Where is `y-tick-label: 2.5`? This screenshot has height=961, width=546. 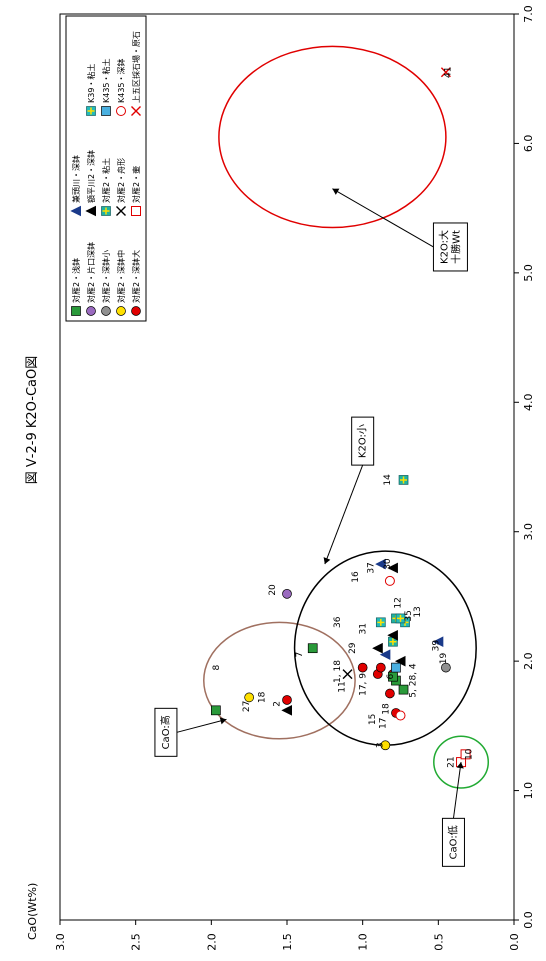
y-tick-label: 2.5 is located at coordinates (136, 942).